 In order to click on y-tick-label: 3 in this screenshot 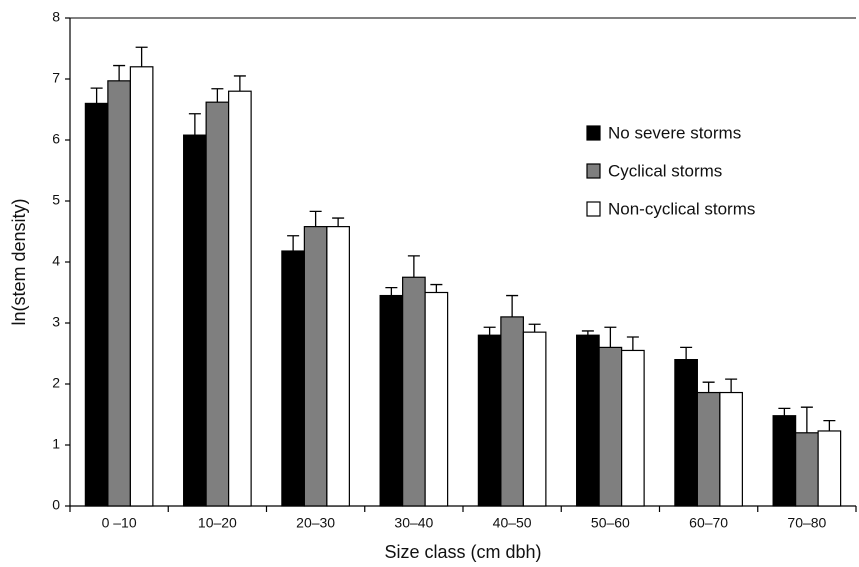, I will do `click(56, 322)`.